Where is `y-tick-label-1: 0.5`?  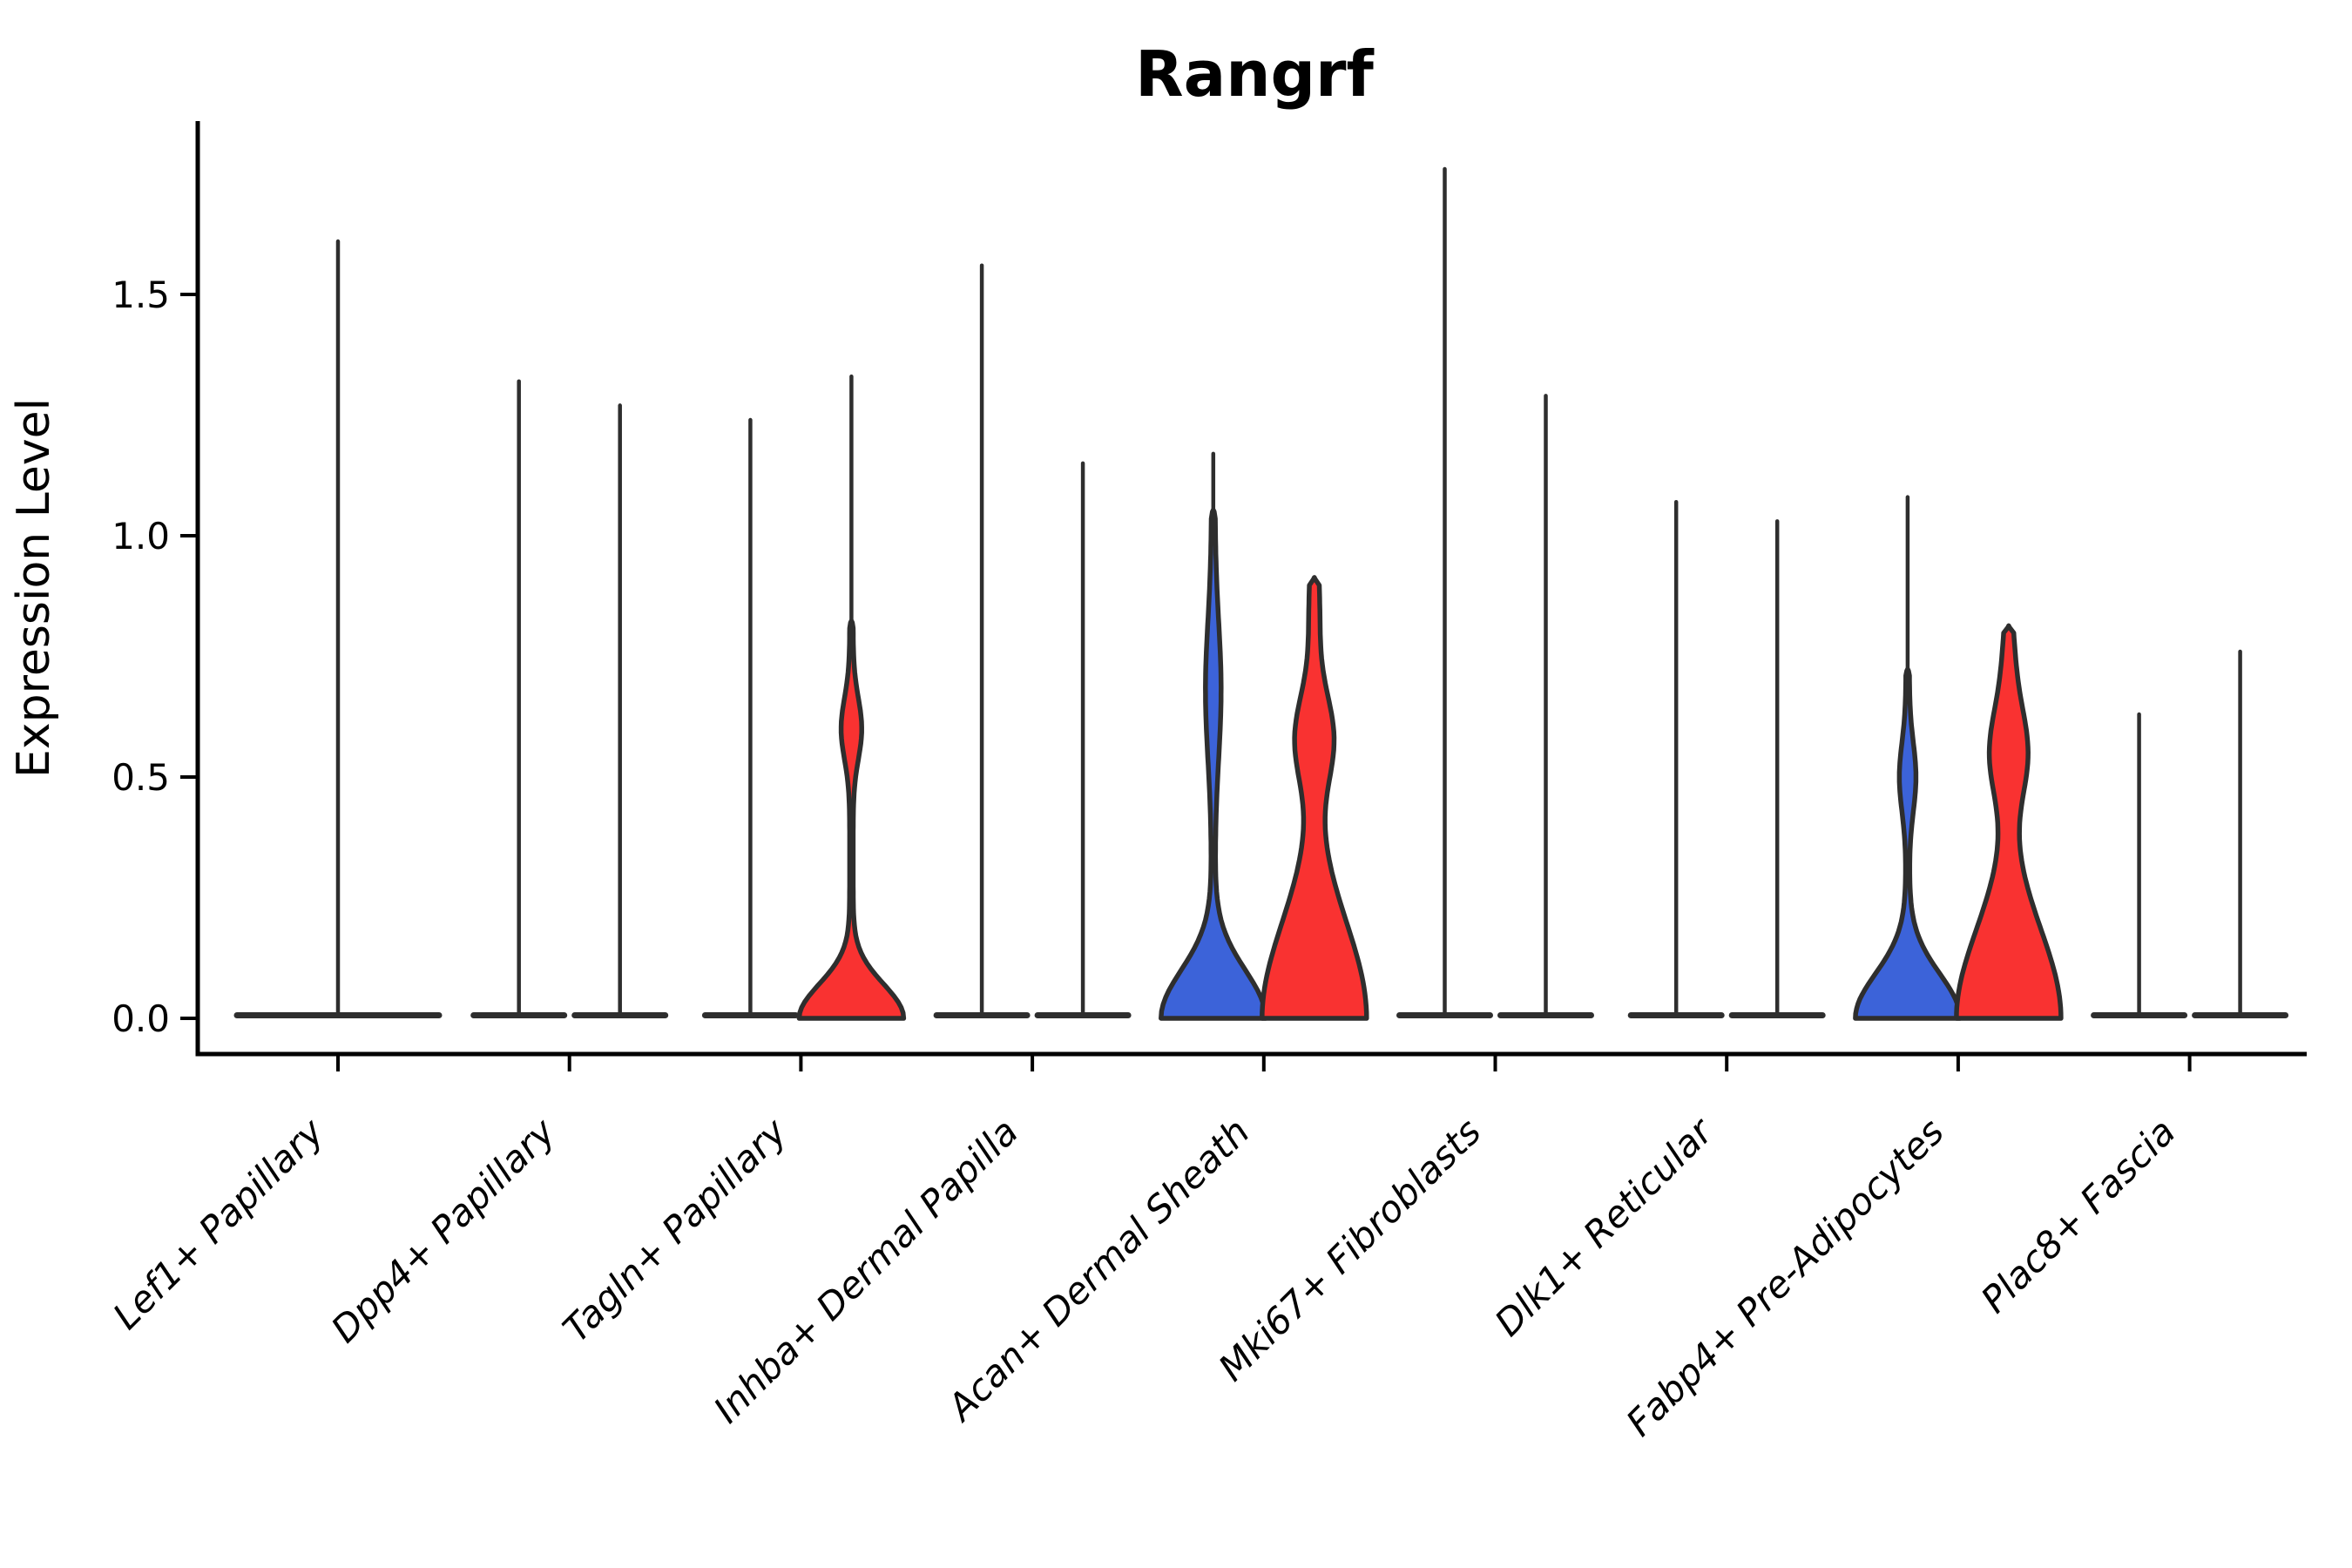
y-tick-label-1: 0.5 is located at coordinates (141, 777).